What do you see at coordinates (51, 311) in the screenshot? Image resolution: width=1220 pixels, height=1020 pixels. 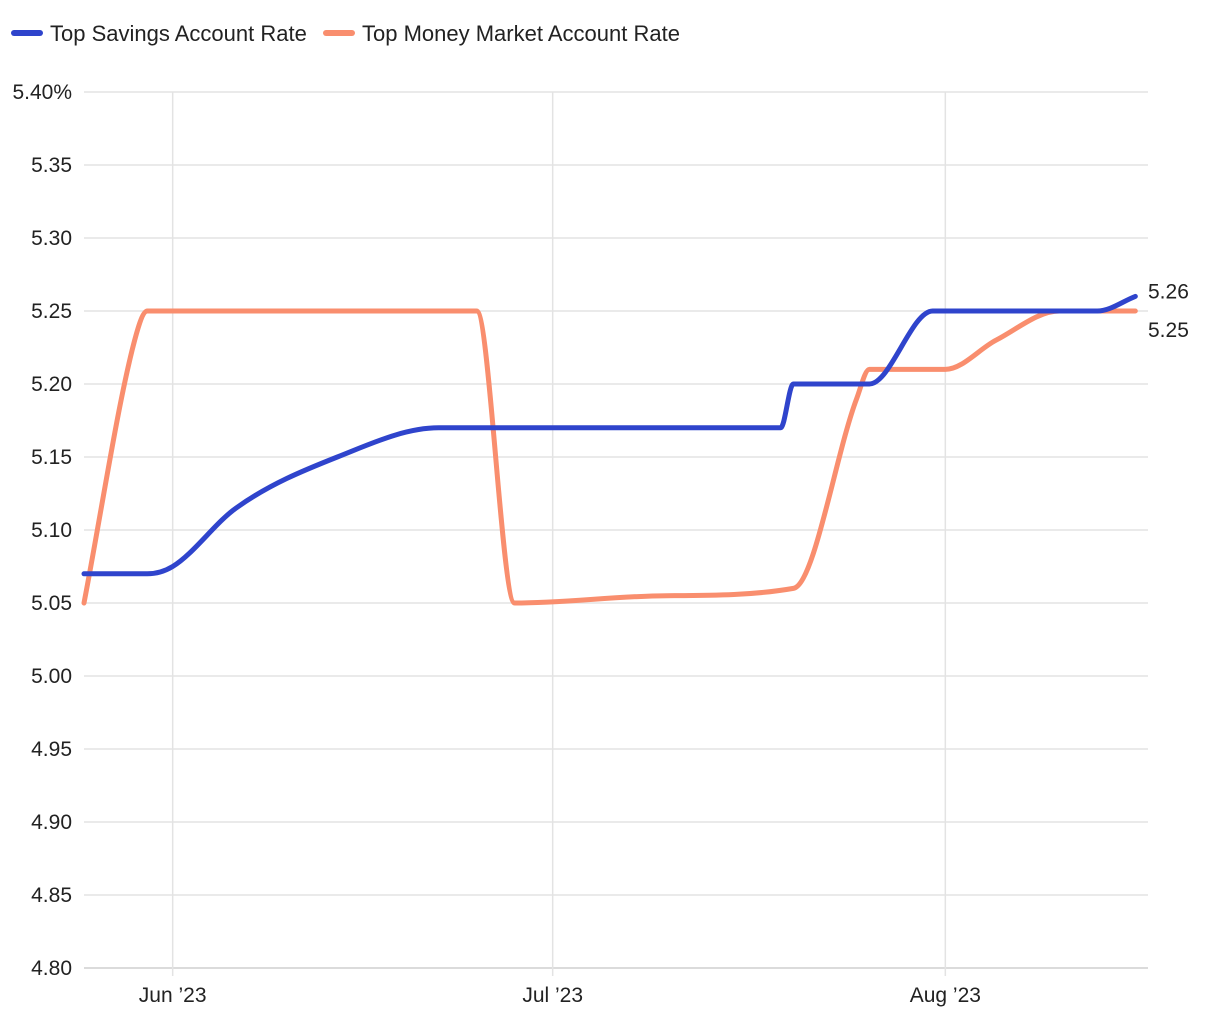 I see `y-tick-label: 5.25` at bounding box center [51, 311].